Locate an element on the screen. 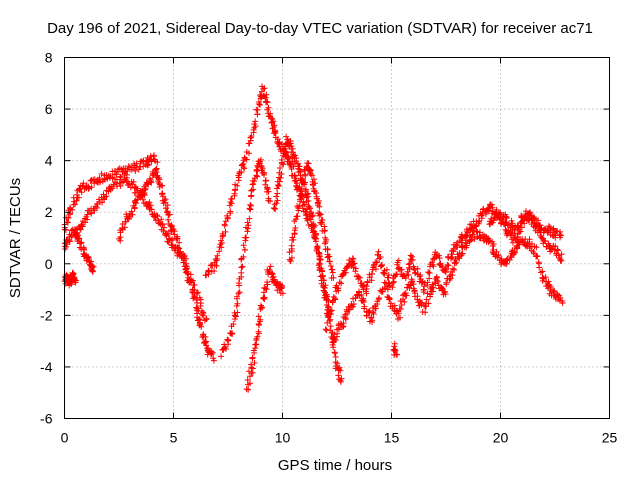  series-track-n is located at coordinates (395, 349).